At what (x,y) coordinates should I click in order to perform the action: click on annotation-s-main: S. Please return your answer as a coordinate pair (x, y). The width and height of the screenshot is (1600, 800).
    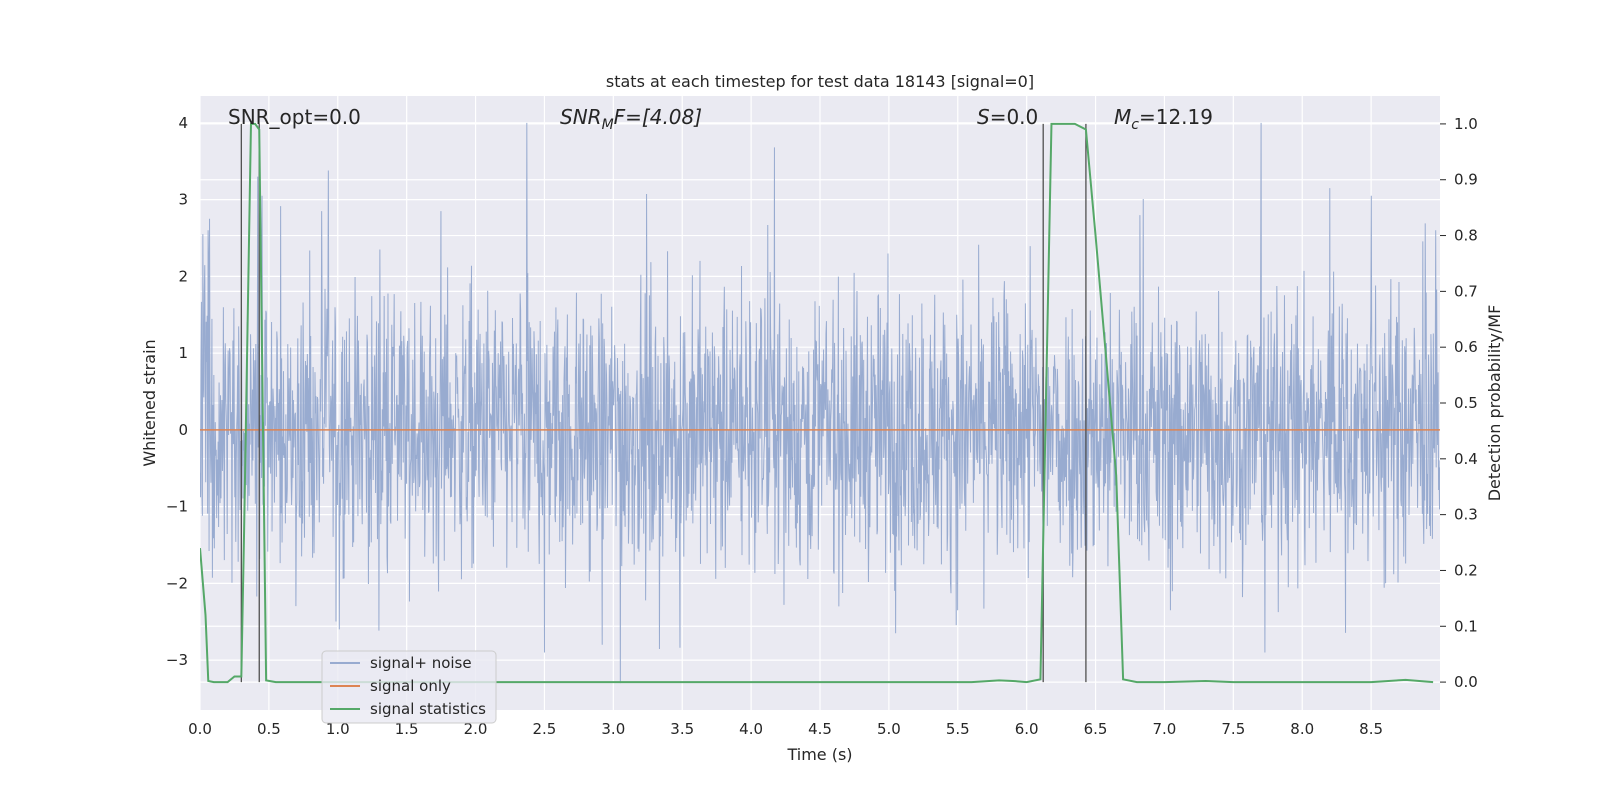
    Looking at the image, I should click on (983, 117).